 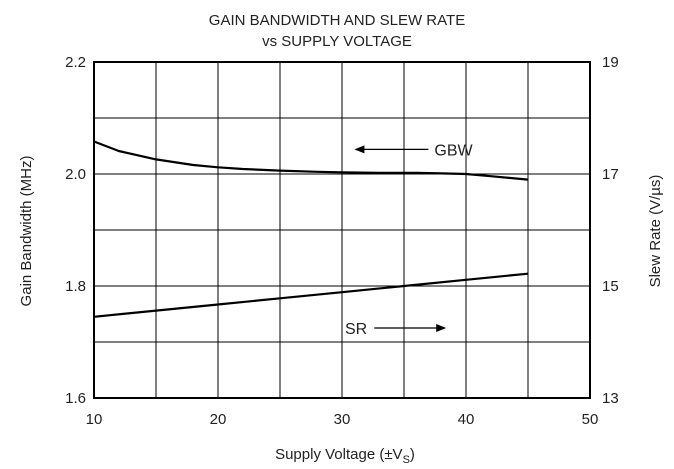 I want to click on y-right-tick-label: 15, so click(x=610, y=286).